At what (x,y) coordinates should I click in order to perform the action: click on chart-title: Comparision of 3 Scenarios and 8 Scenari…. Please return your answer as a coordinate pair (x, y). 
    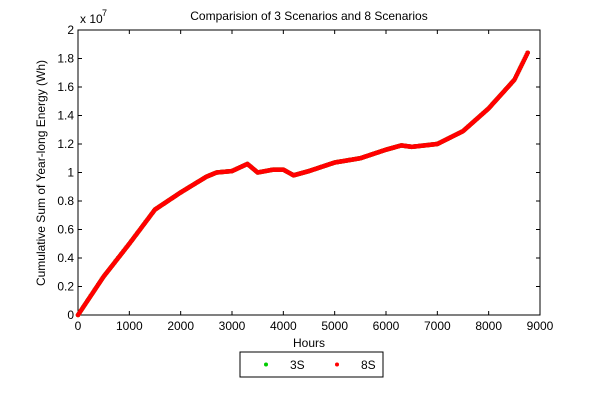
    Looking at the image, I should click on (308, 16).